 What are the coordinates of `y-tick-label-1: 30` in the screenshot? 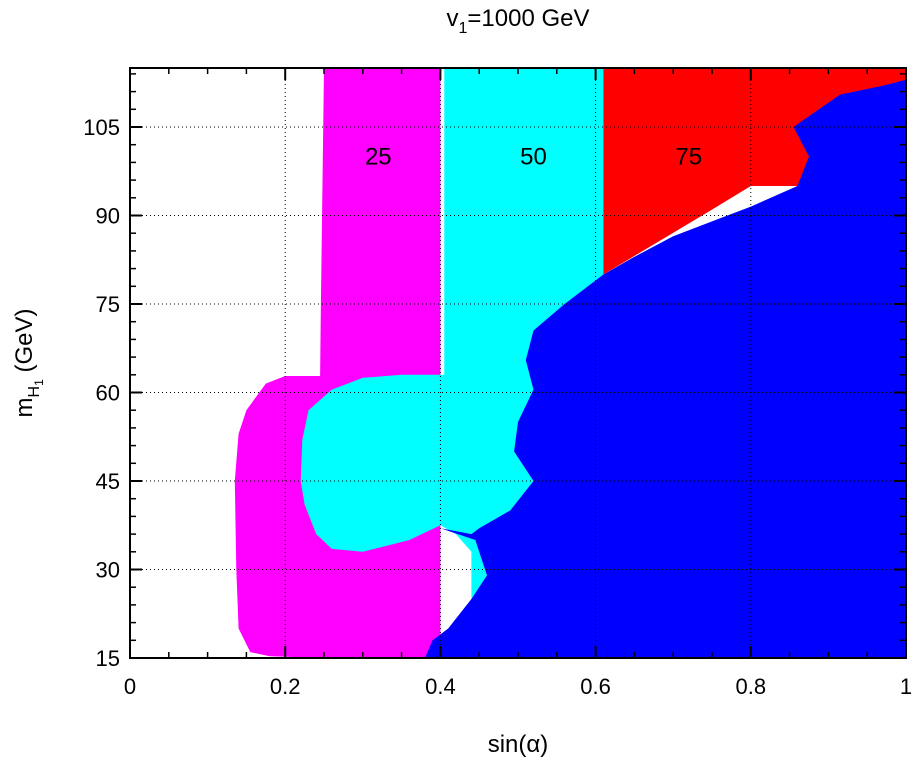 It's located at (108, 570).